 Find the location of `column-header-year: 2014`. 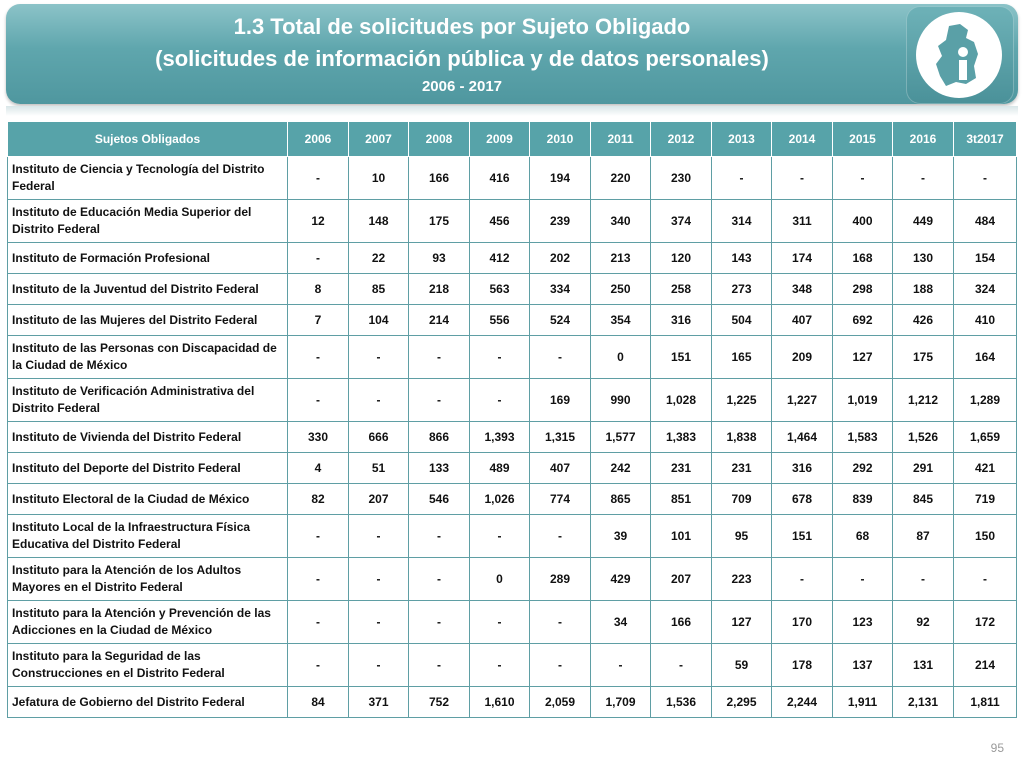

column-header-year: 2014 is located at coordinates (802, 139).